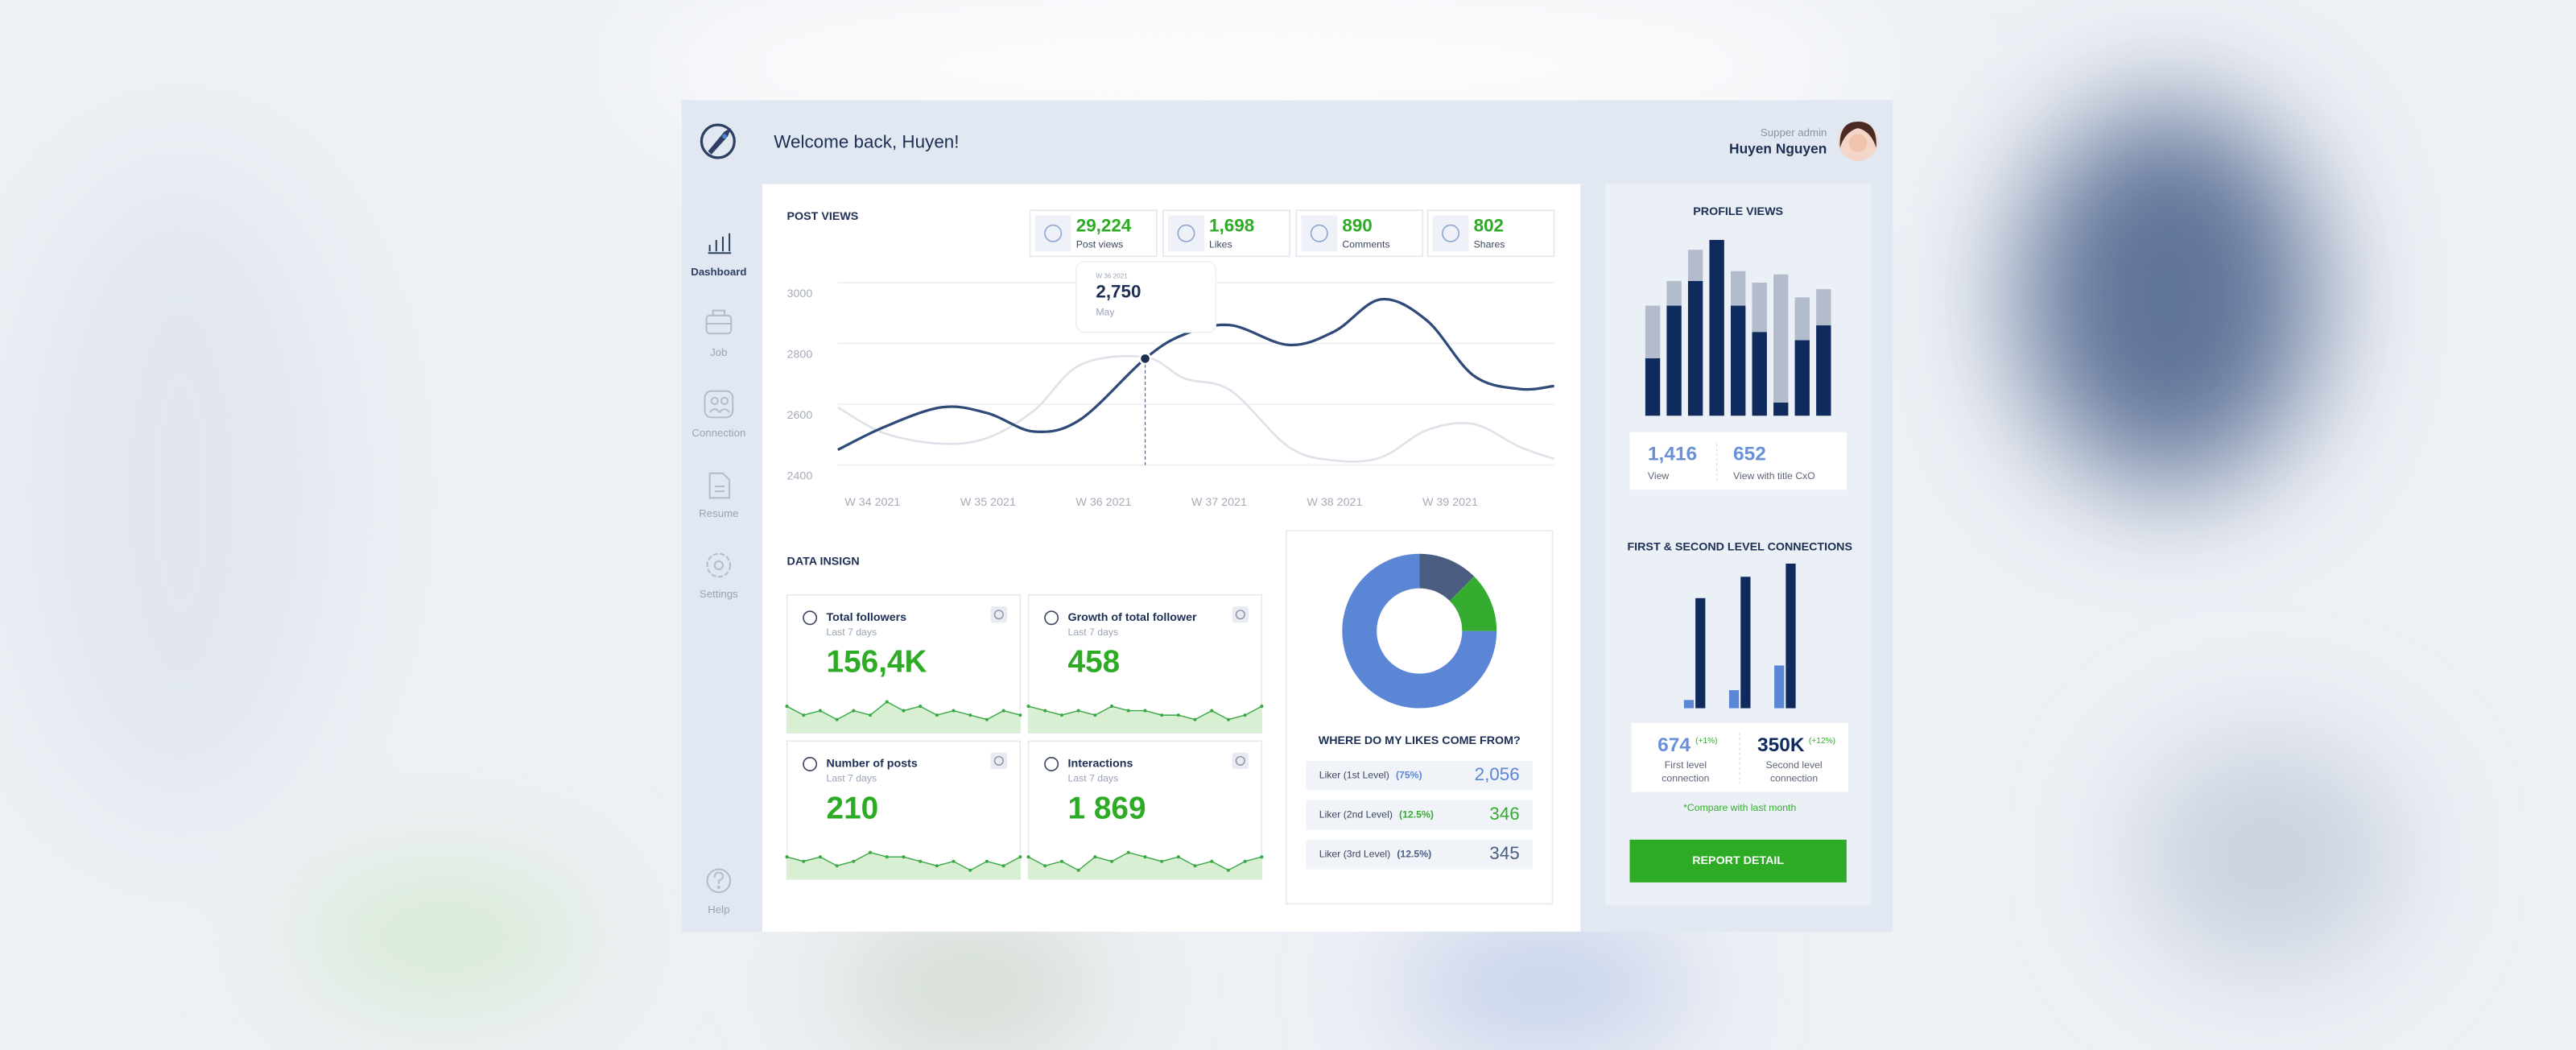 The image size is (2576, 1050). Describe the element at coordinates (1409, 774) in the screenshot. I see `likes-row-percent: (75%)` at that location.